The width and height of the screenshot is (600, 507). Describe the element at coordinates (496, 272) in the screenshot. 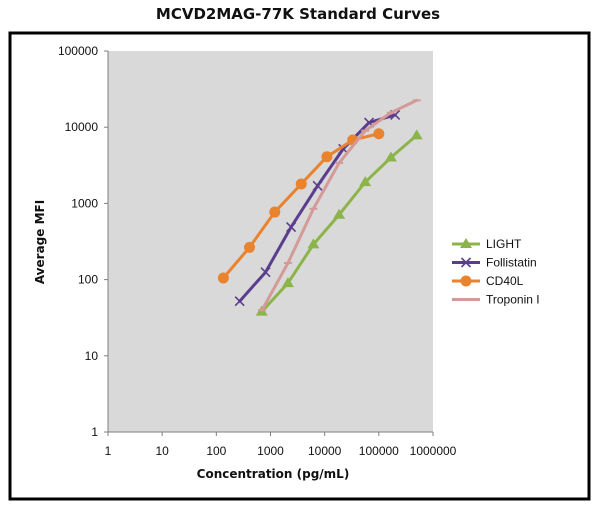

I see `legend: LIGHT Follistatin CD40L Troponin I` at that location.